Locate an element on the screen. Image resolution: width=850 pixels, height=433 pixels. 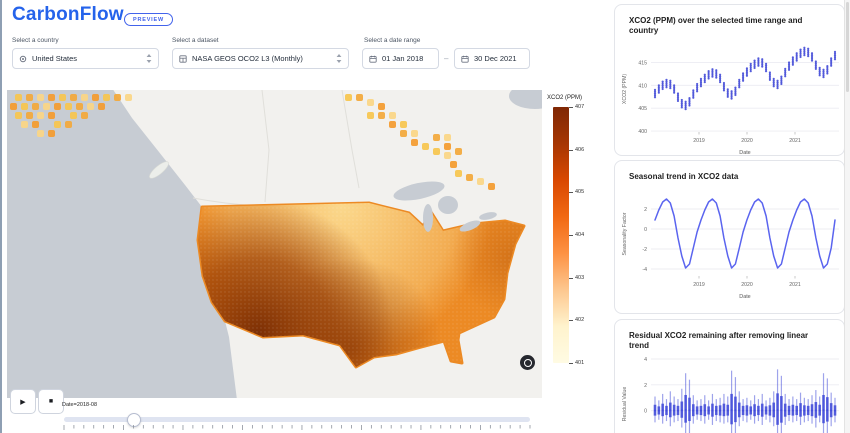
chart-primitive: 400 is located at coordinates (642, 132).